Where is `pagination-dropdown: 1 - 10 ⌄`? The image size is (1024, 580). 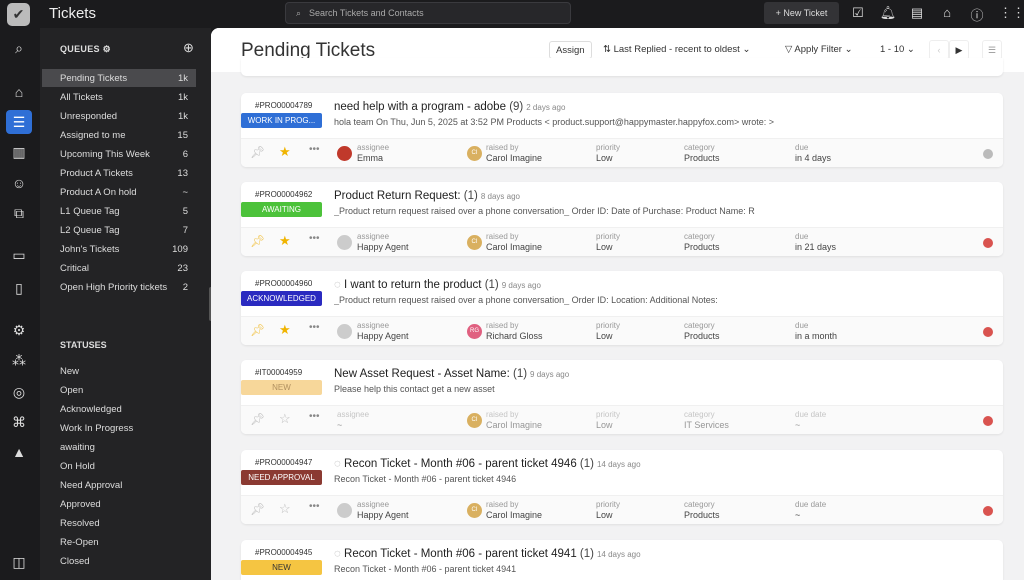
pagination-dropdown: 1 - 10 ⌄ is located at coordinates (897, 49).